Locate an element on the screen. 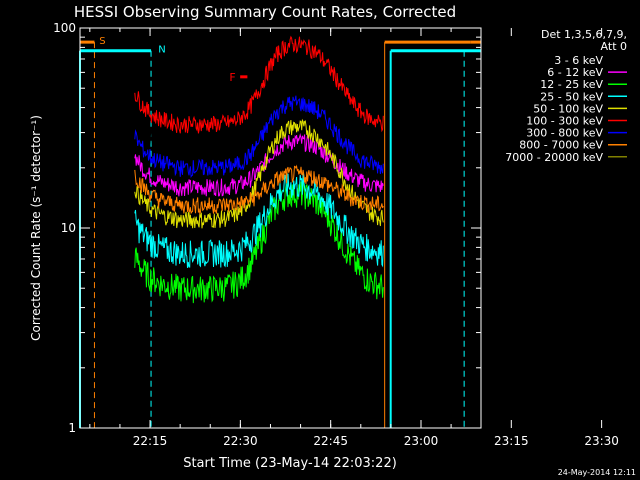  flag-f-label: F is located at coordinates (232, 77).